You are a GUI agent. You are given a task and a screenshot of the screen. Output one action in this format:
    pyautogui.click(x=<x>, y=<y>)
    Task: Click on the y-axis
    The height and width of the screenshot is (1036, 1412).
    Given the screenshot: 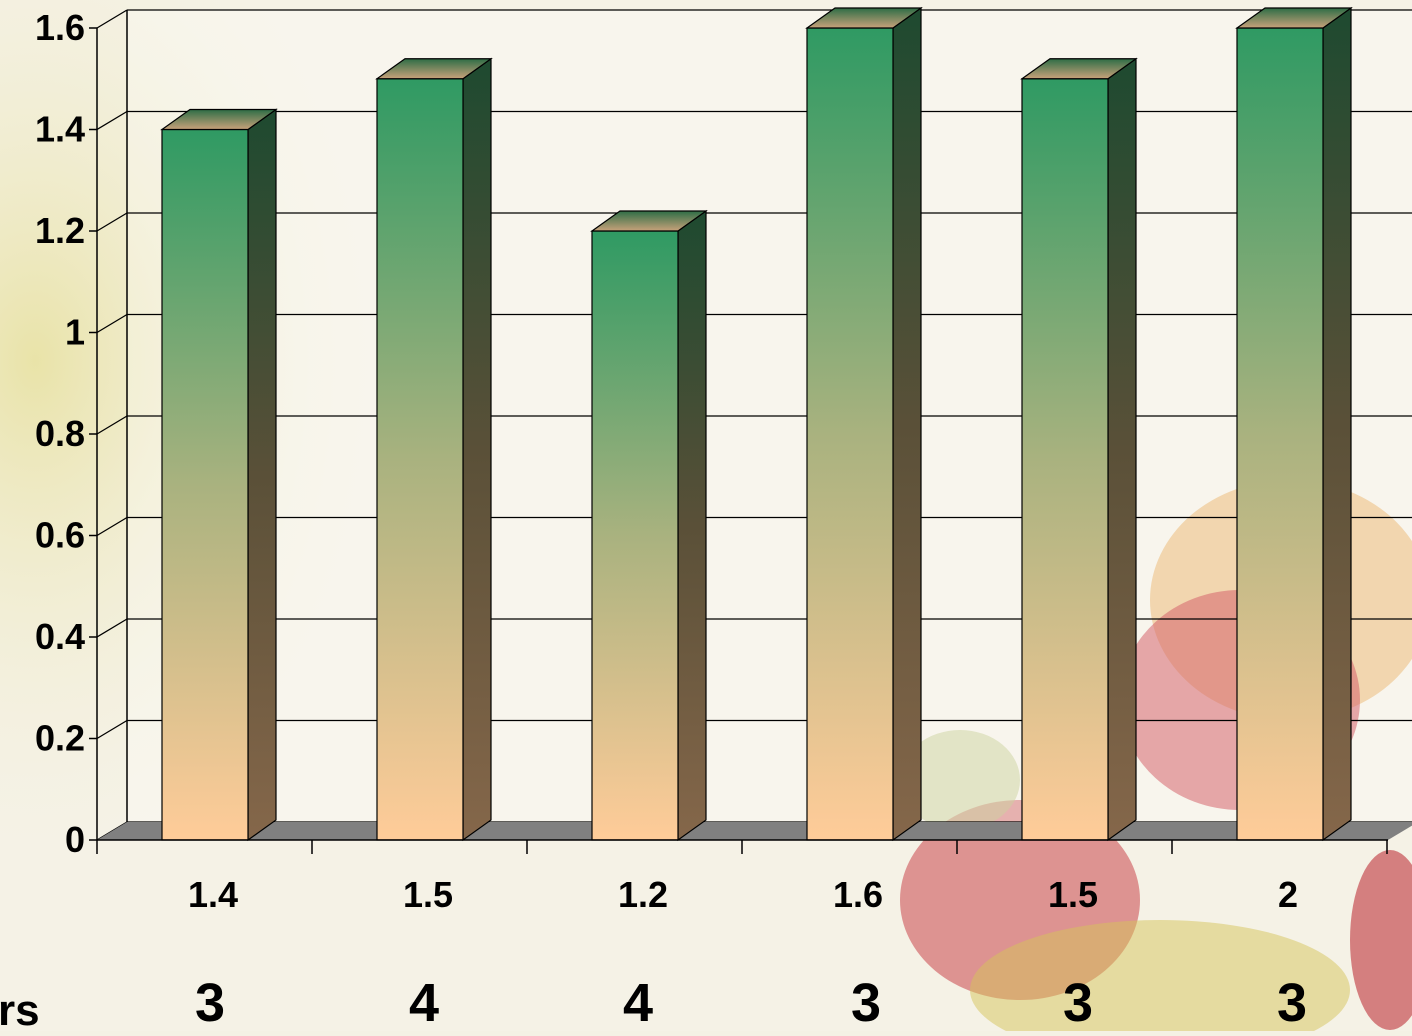 What is the action you would take?
    pyautogui.click(x=108, y=425)
    